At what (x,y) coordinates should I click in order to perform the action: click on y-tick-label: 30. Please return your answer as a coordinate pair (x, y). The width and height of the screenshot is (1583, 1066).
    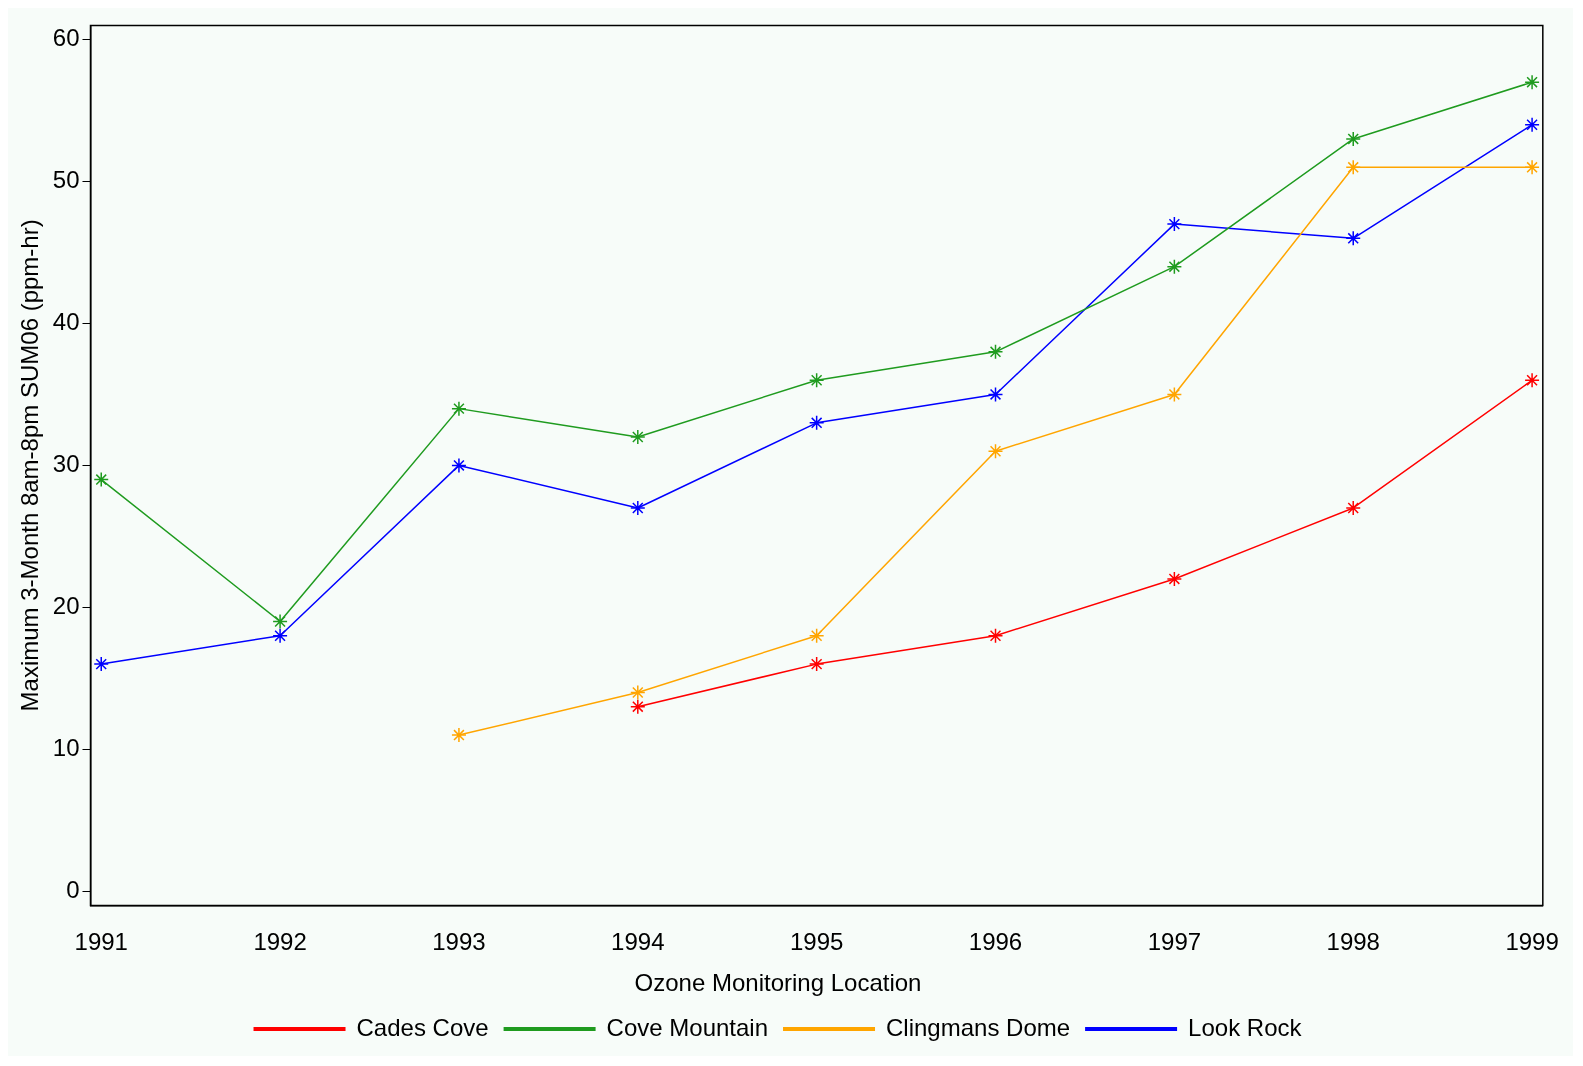
    Looking at the image, I should click on (66, 464).